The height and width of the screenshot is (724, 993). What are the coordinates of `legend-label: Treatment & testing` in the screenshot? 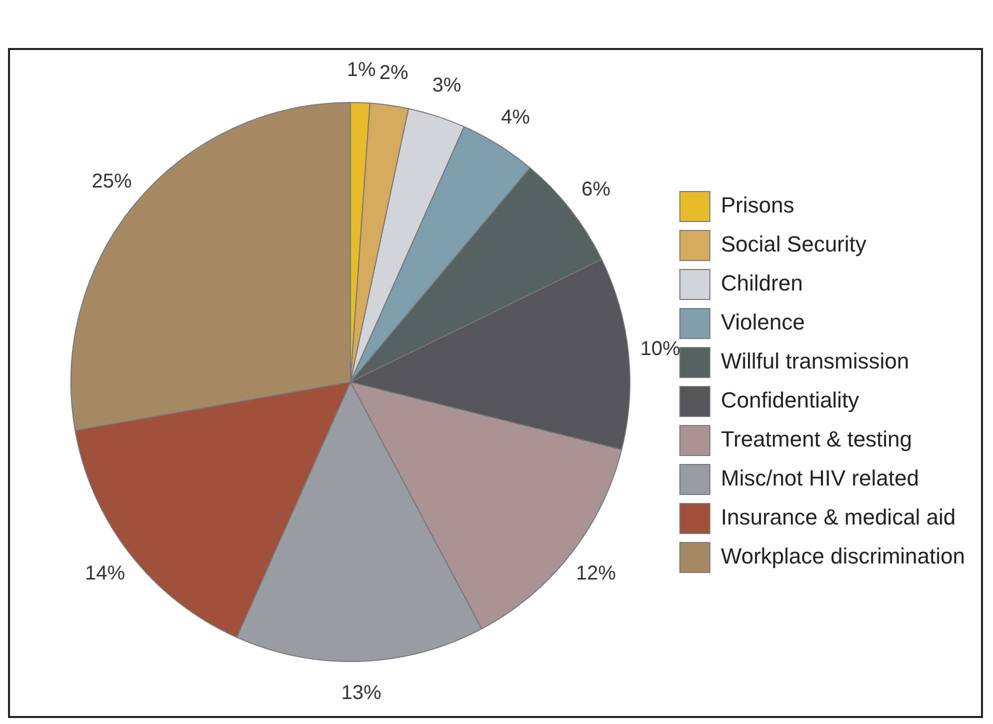 It's located at (816, 439).